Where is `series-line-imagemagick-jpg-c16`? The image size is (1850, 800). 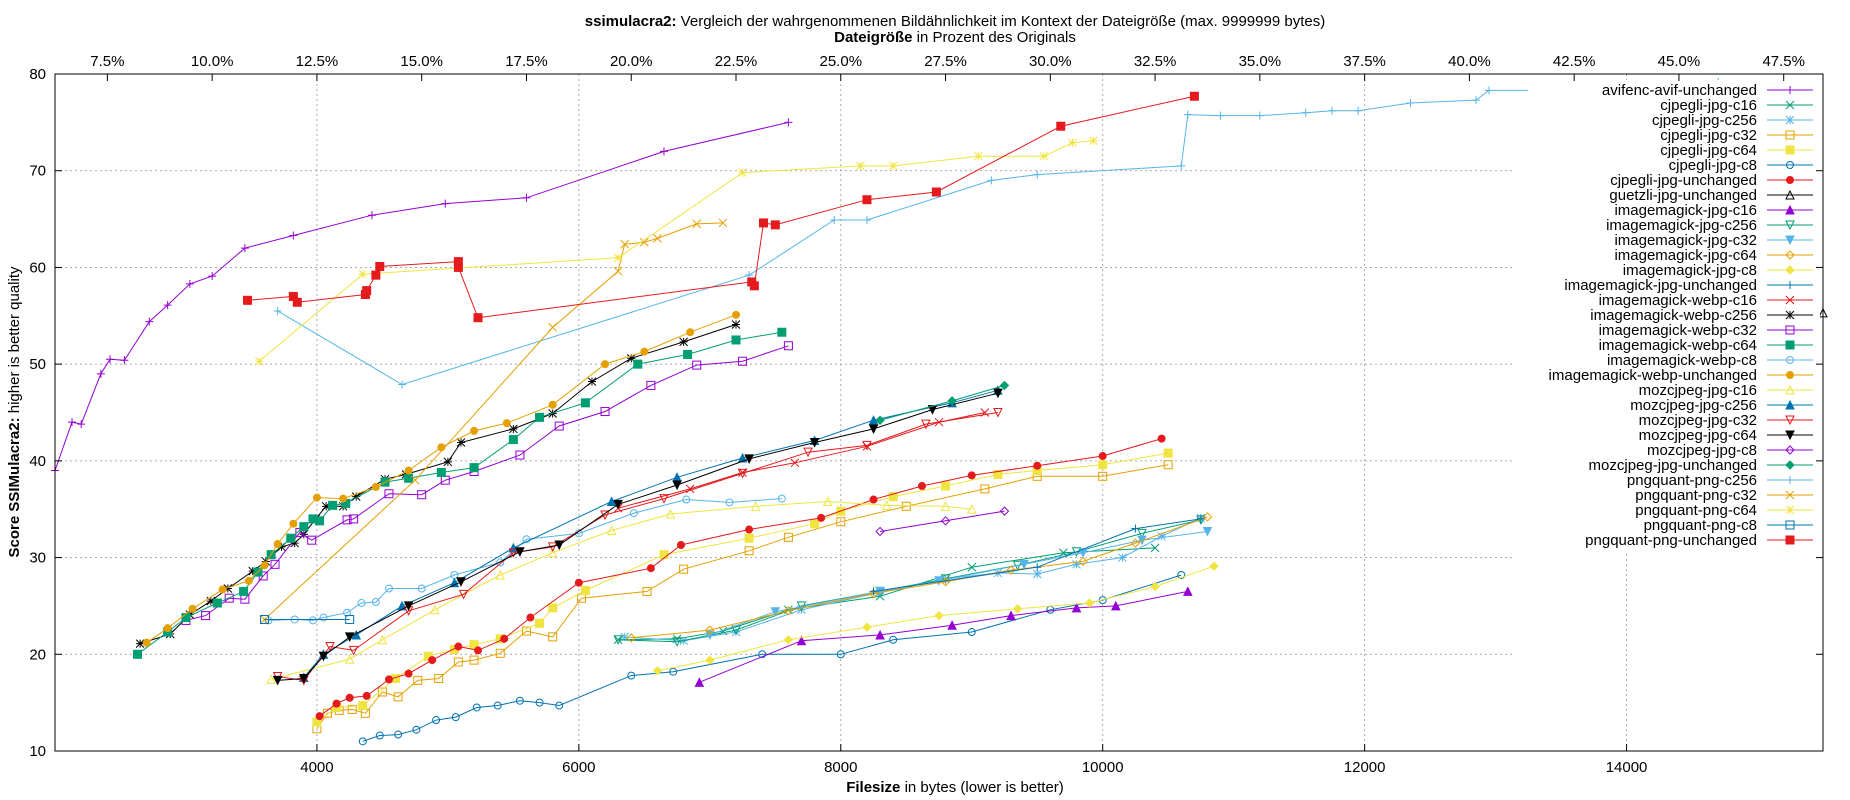 series-line-imagemagick-jpg-c16 is located at coordinates (943, 636).